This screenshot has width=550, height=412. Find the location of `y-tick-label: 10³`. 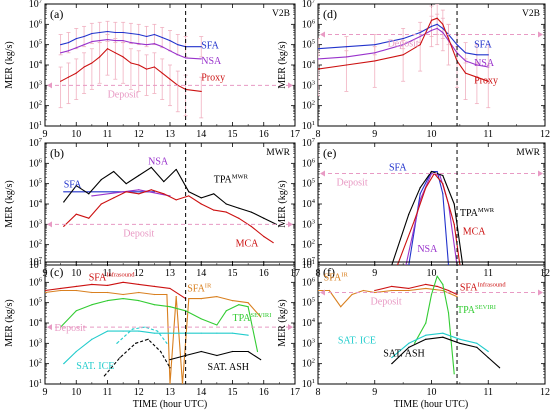

y-tick-label: 10³ is located at coordinates (35, 224).